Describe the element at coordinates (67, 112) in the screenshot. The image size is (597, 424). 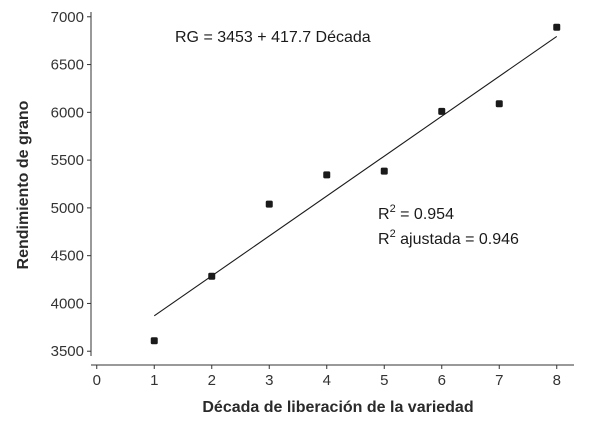
I see `y-tick-label: 6000` at that location.